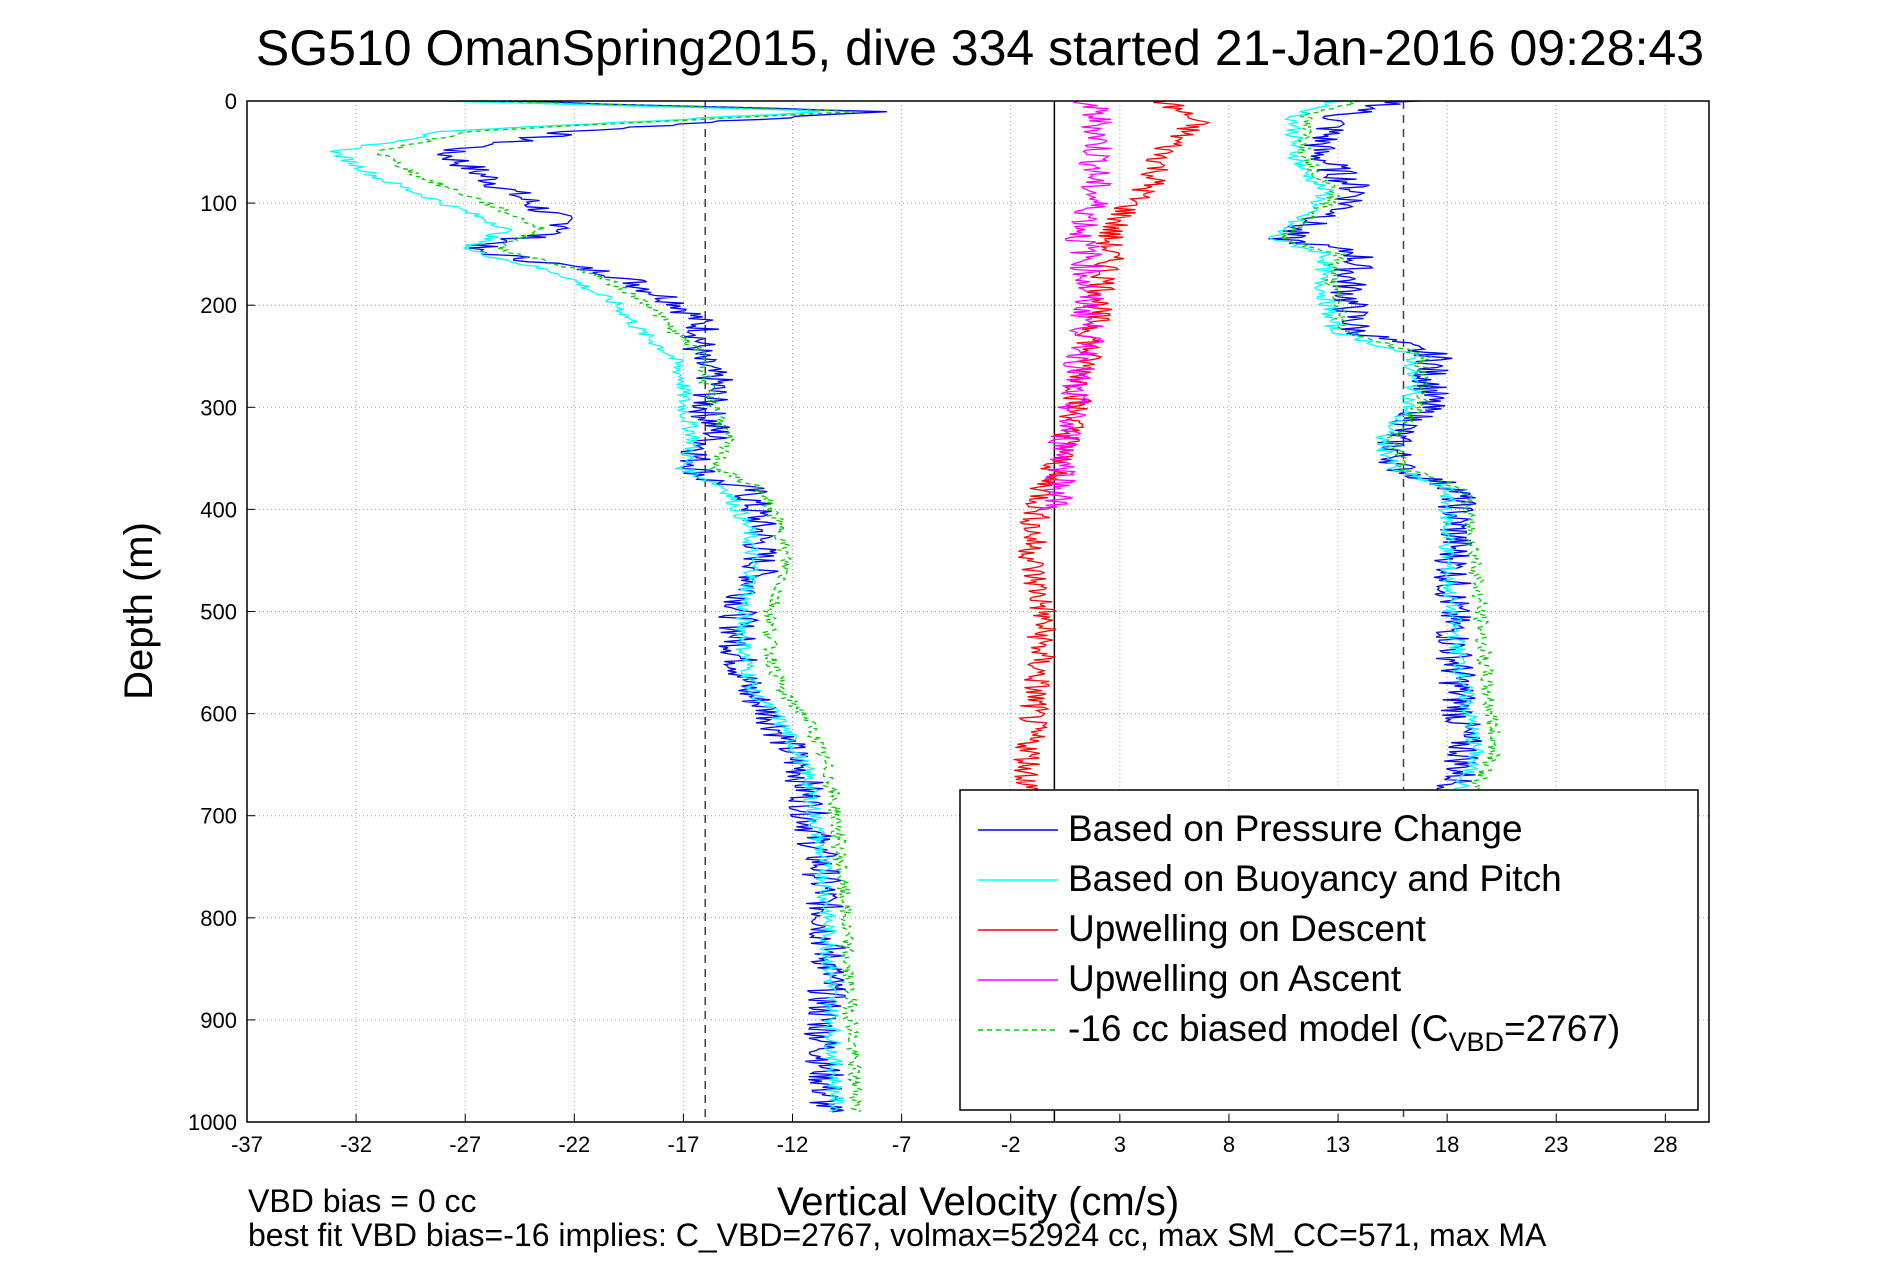  I want to click on legend-label-prefix: -16 cc biased model (C, so click(1258, 1028).